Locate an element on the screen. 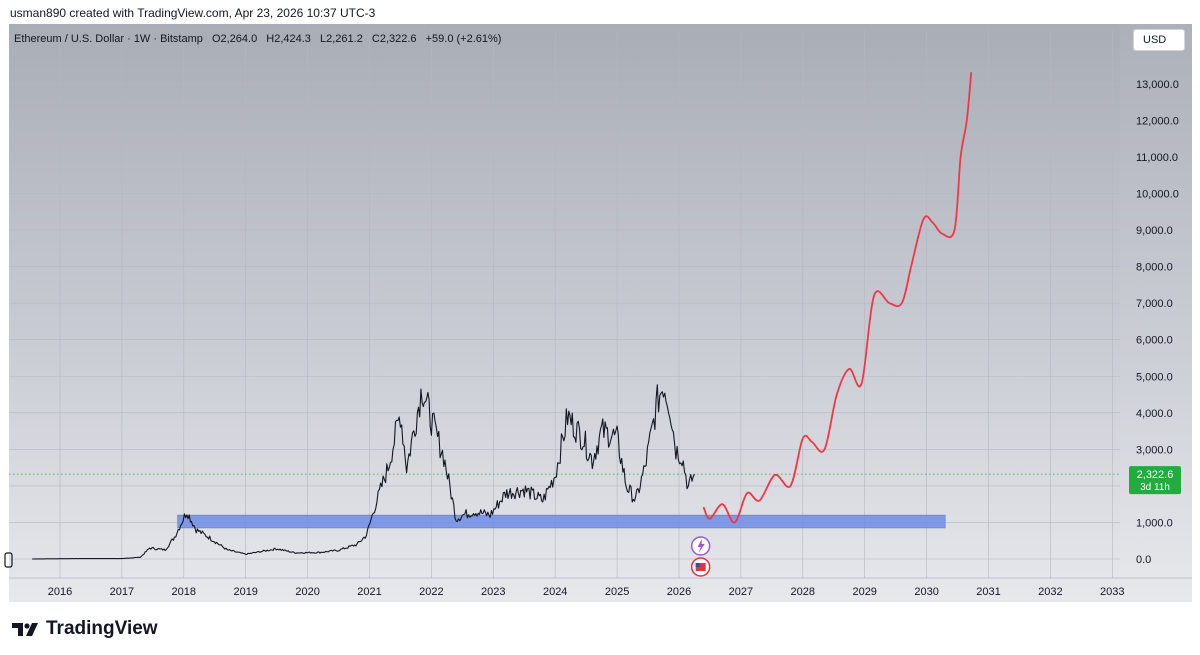 The image size is (1200, 655). x-tick-label: 2022 is located at coordinates (431, 592).